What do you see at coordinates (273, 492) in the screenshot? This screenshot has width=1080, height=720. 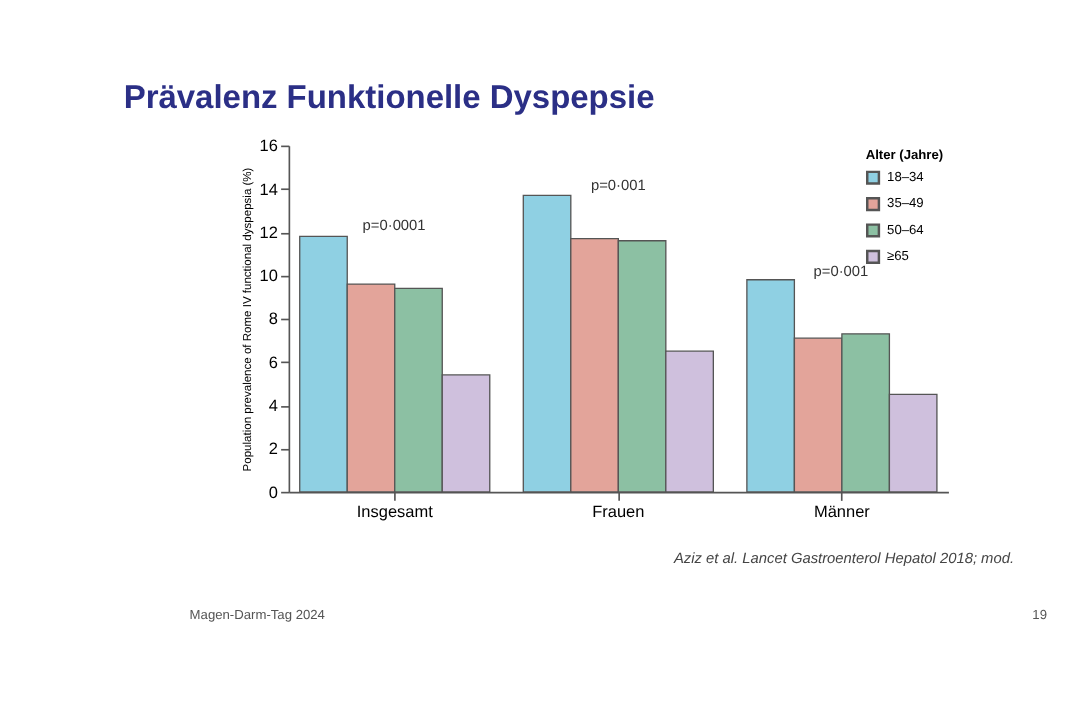 I see `y-tick-label: 0` at bounding box center [273, 492].